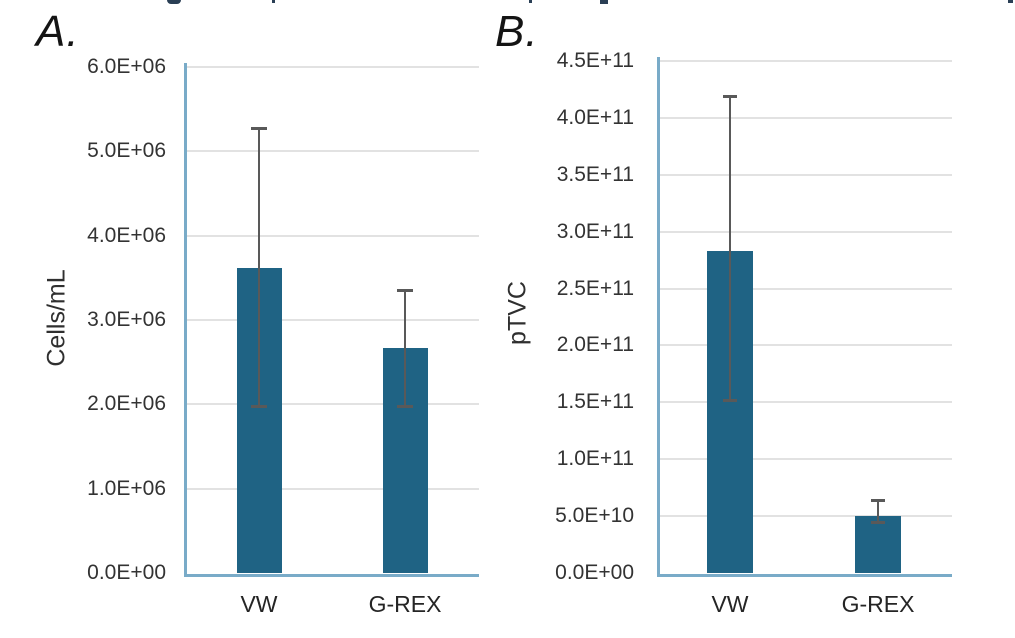 Image resolution: width=1015 pixels, height=638 pixels. I want to click on y-tick-label: 6.0E+06, so click(126, 66).